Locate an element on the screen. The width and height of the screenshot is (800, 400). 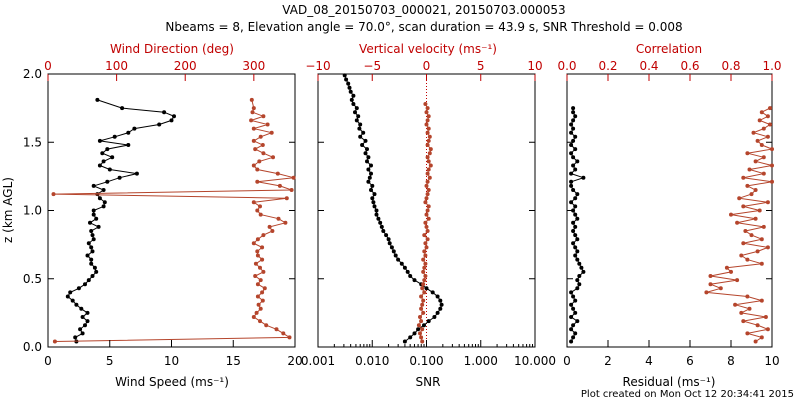
y-tick-label: 0.0 is located at coordinates (32, 347).